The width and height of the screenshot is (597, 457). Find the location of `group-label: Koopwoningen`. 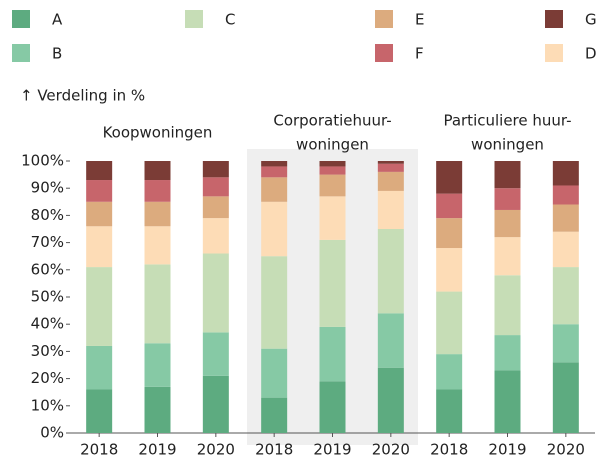

group-label: Koopwoningen is located at coordinates (158, 133).